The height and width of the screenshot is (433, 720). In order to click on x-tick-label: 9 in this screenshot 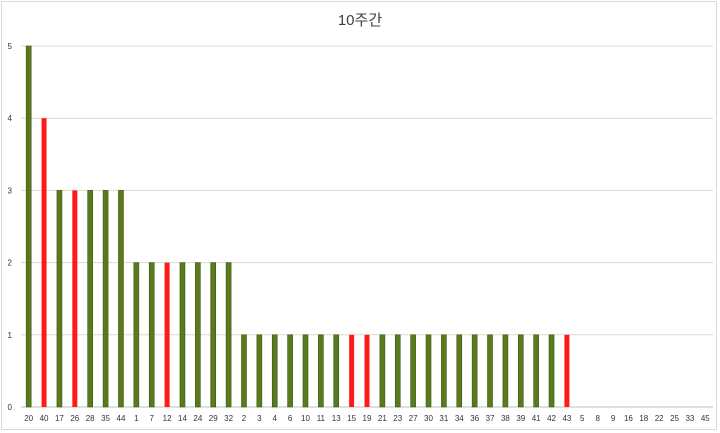, I will do `click(613, 418)`.